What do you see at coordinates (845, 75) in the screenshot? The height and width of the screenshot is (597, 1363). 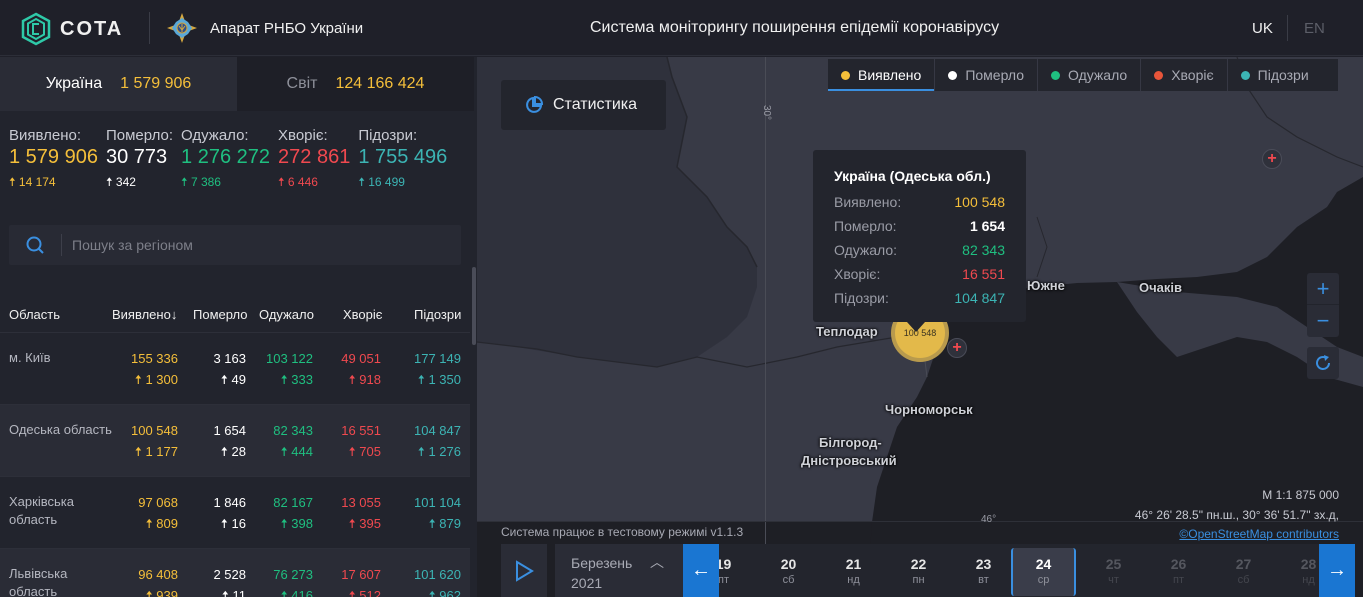 I see `yellow-dot-icon` at bounding box center [845, 75].